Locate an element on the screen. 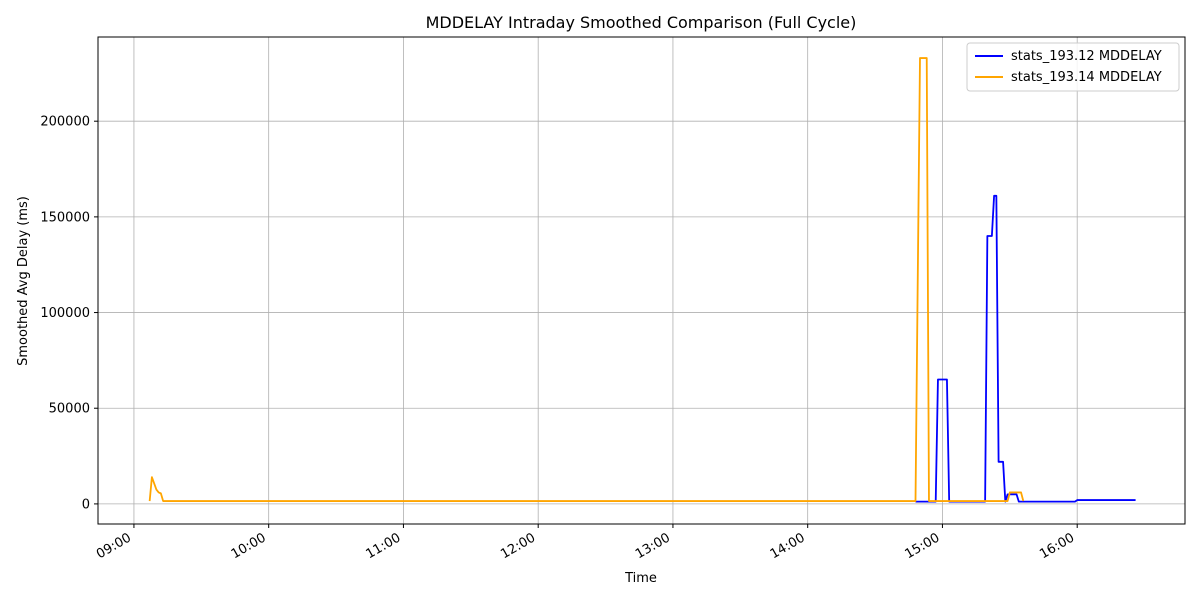 The width and height of the screenshot is (1200, 600). y-tick-label: 50000 is located at coordinates (69, 409).